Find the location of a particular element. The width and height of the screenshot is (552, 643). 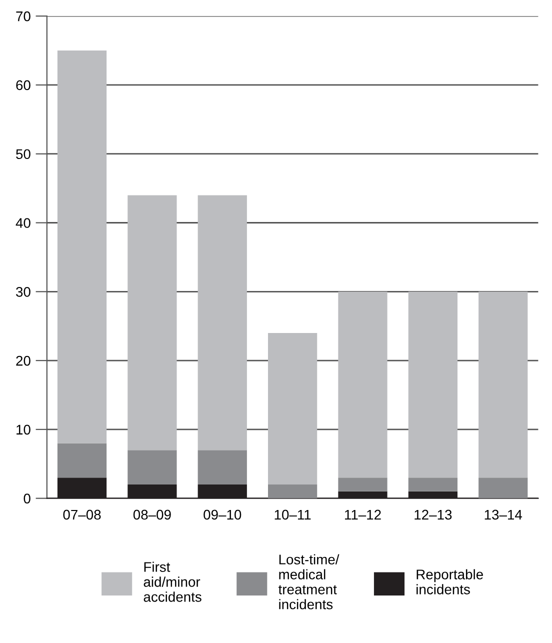

y-tick-label: 0 is located at coordinates (27, 499).